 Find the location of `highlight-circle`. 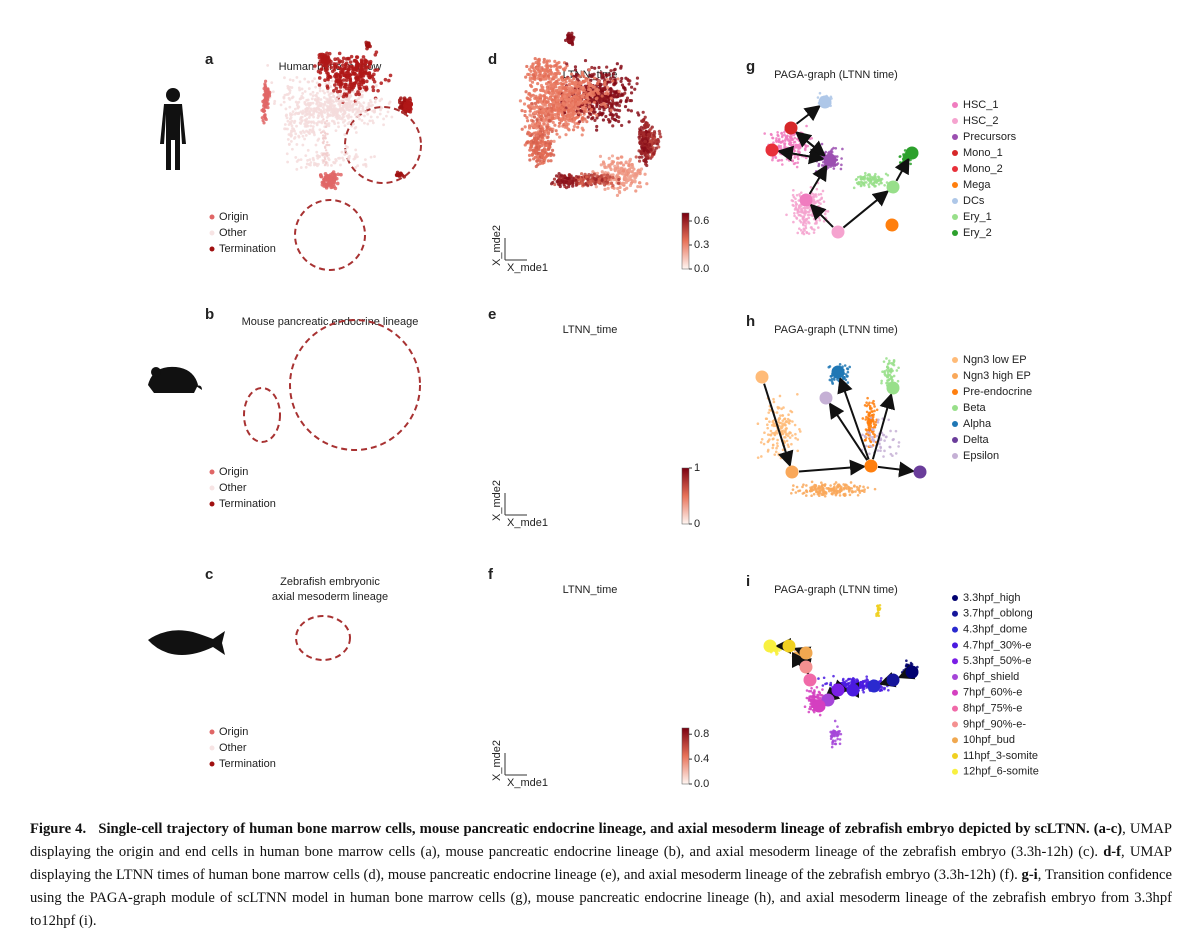

highlight-circle is located at coordinates (323, 638).